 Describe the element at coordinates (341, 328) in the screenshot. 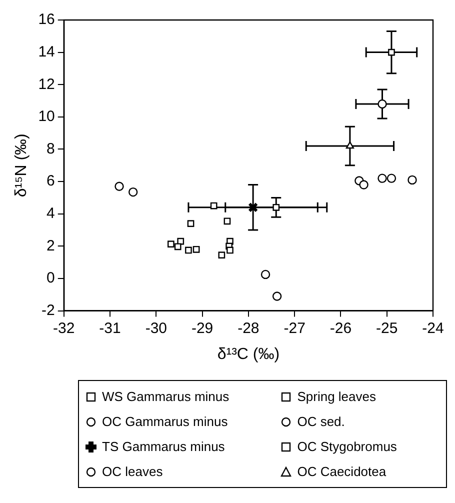

I see `x-tick-label: -26` at that location.